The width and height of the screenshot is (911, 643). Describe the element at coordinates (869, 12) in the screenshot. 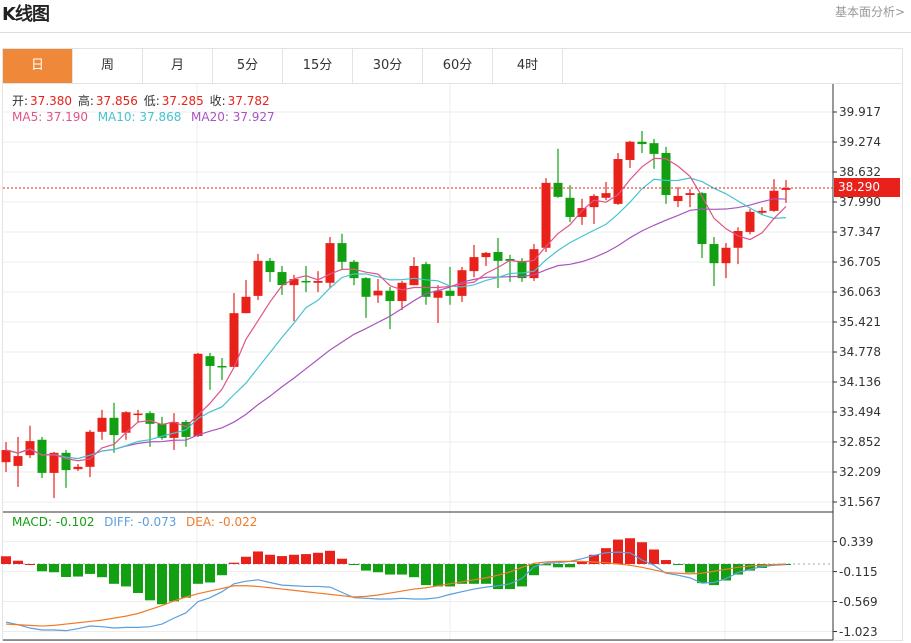

I see `fundamental-analysis-link: 基本面分析>` at that location.